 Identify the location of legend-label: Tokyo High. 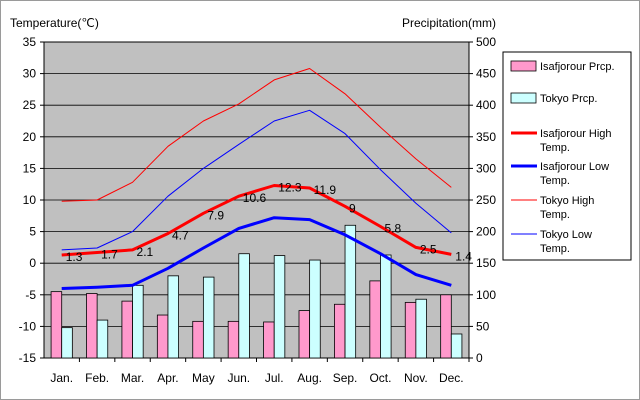
(567, 201).